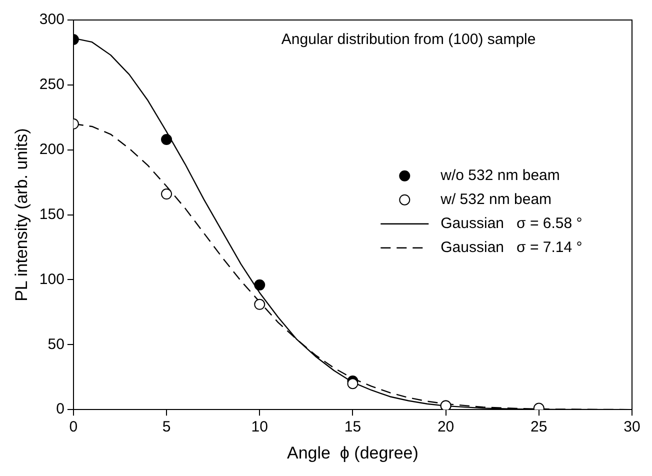 The height and width of the screenshot is (476, 652). Describe the element at coordinates (352, 452) in the screenshot. I see `x-axis-title: Angle ϕ (degree)` at that location.